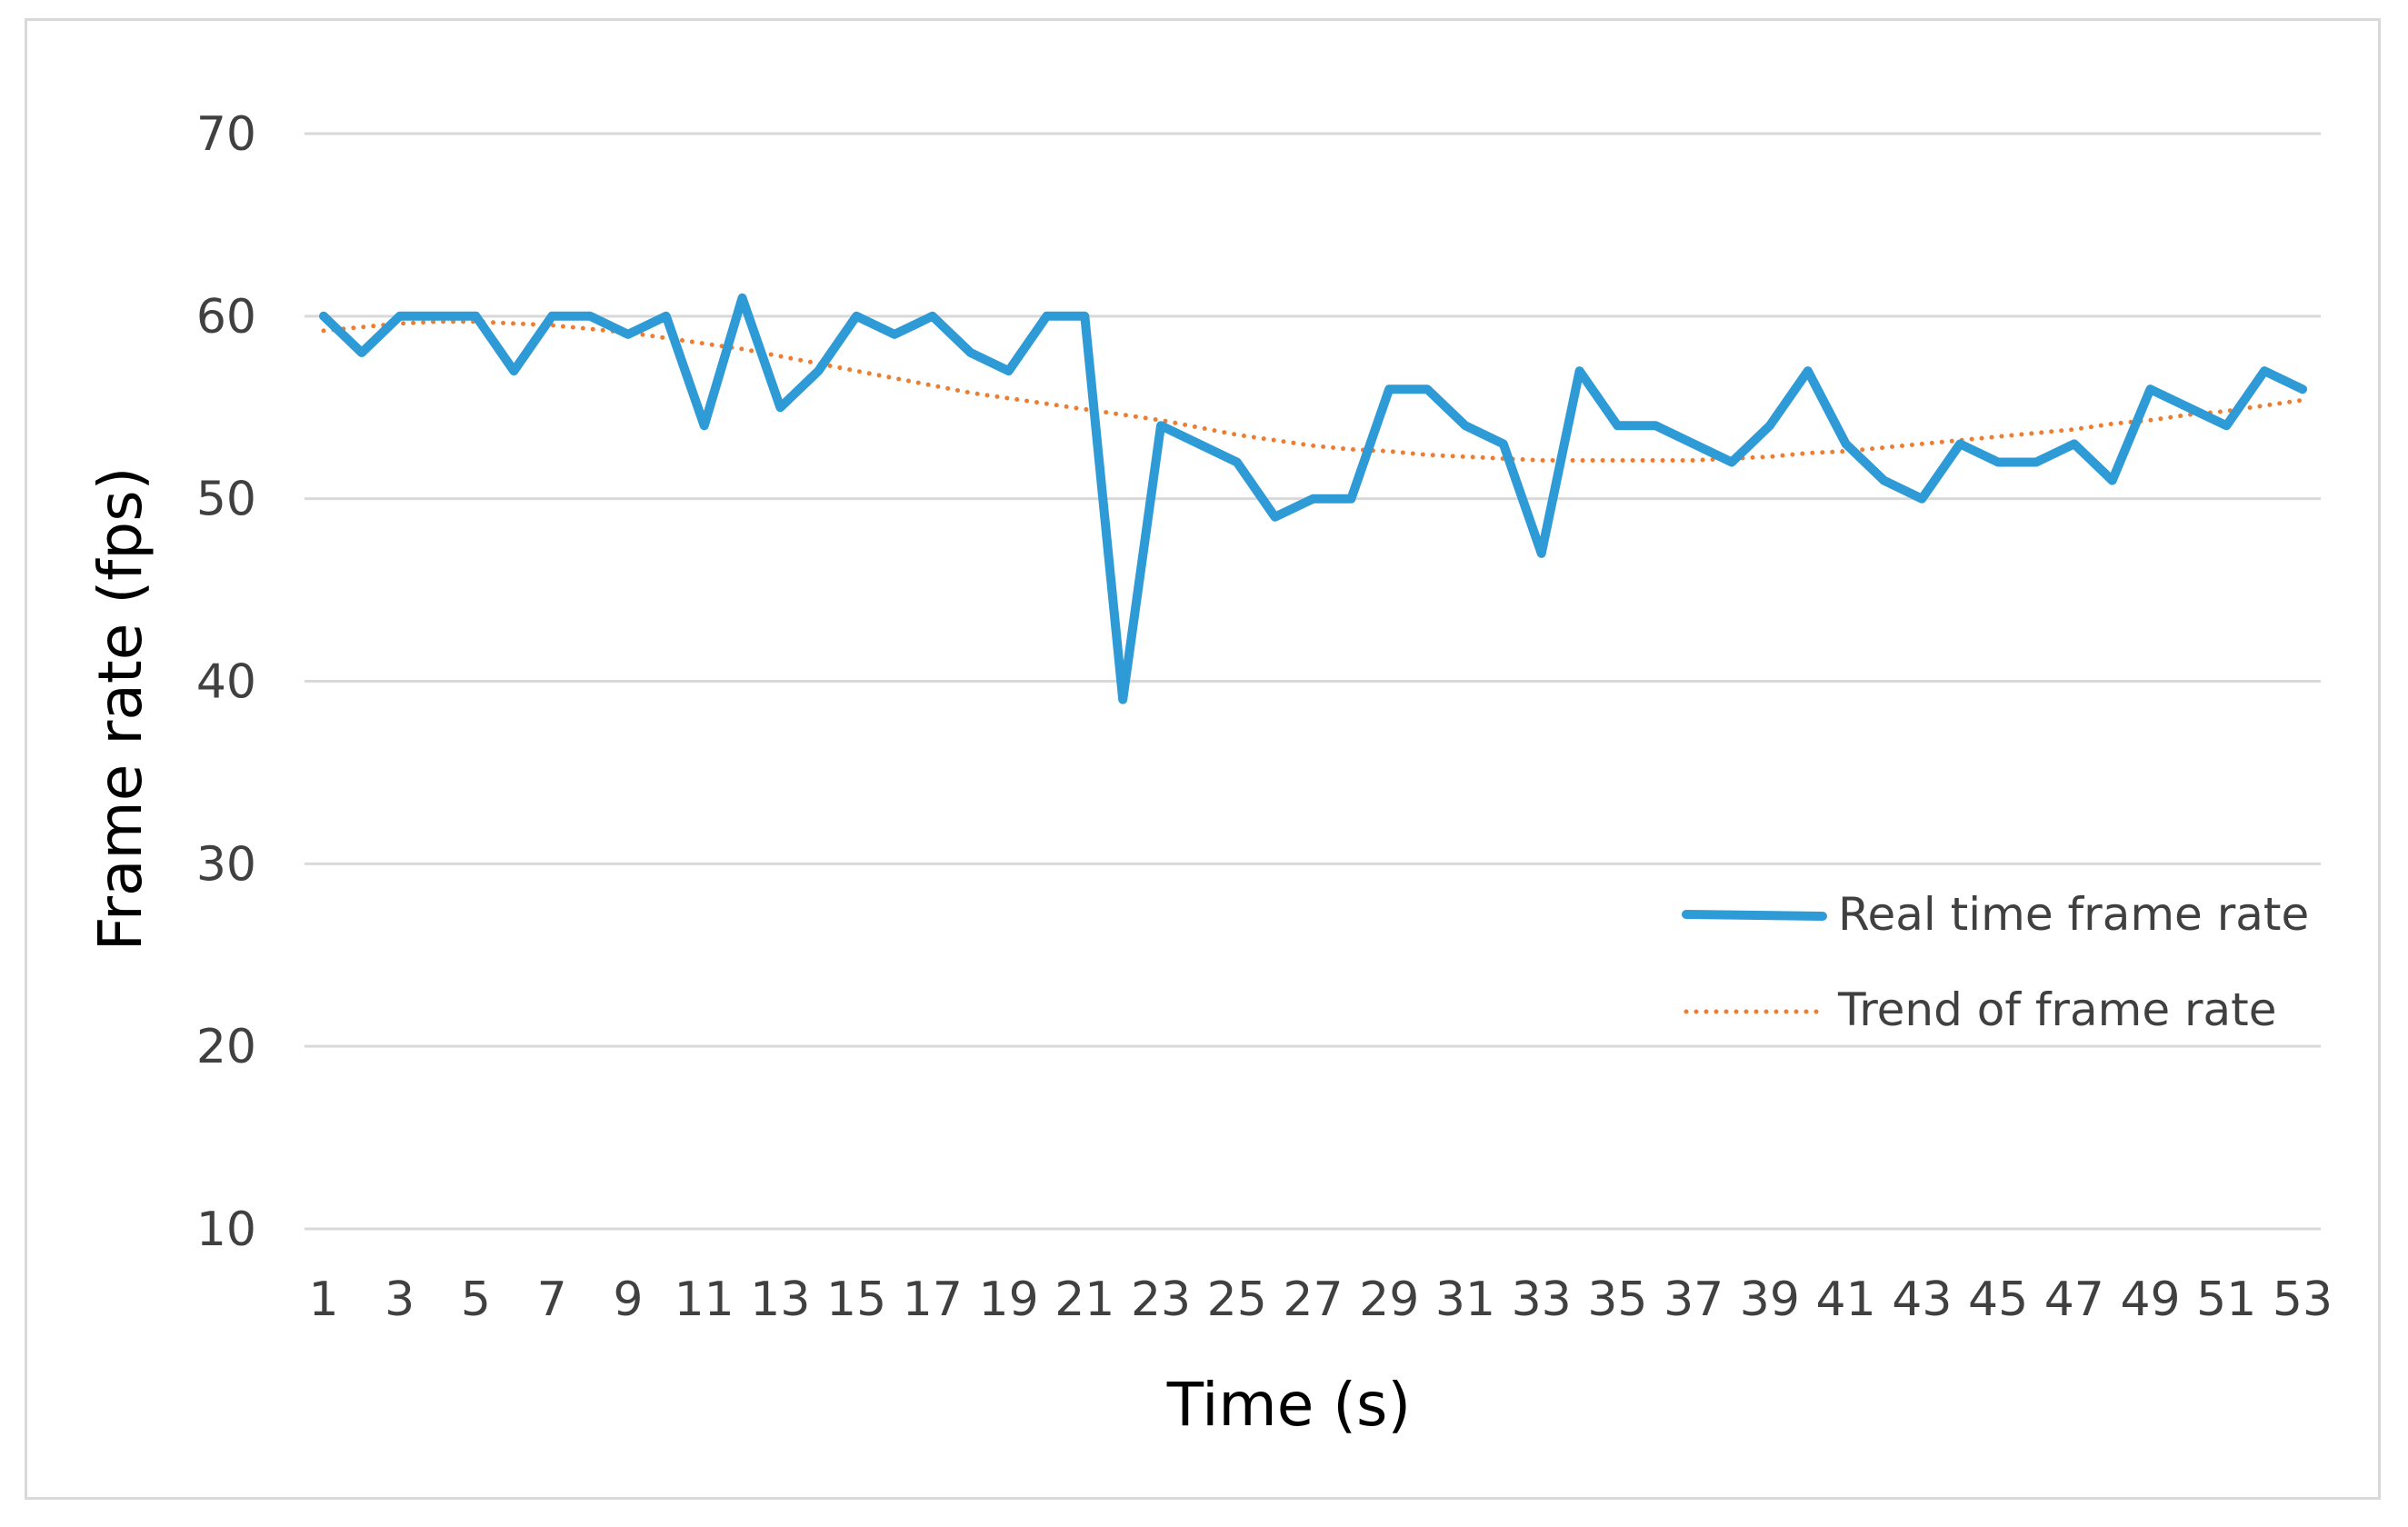 This screenshot has height=1527, width=2408. Describe the element at coordinates (2073, 914) in the screenshot. I see `legend-label-real-time: Real time frame rate` at that location.